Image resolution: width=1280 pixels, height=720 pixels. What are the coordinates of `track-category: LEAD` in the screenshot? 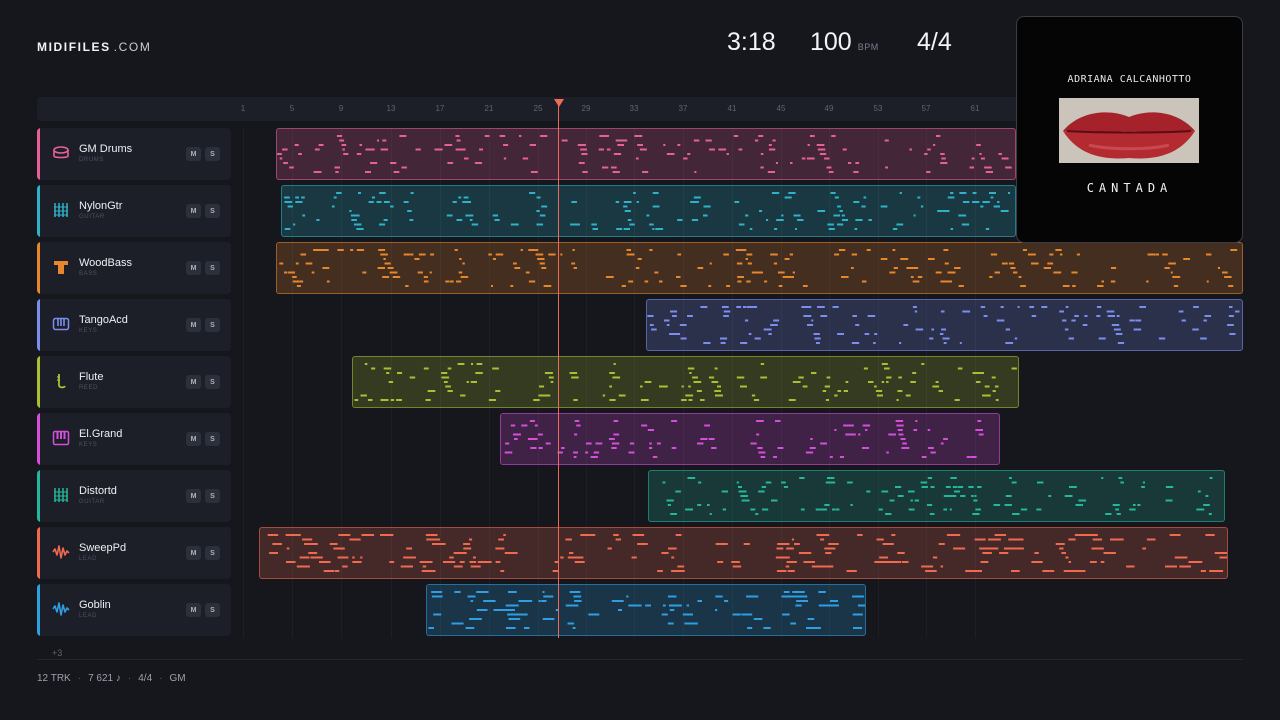 It's located at (88, 616).